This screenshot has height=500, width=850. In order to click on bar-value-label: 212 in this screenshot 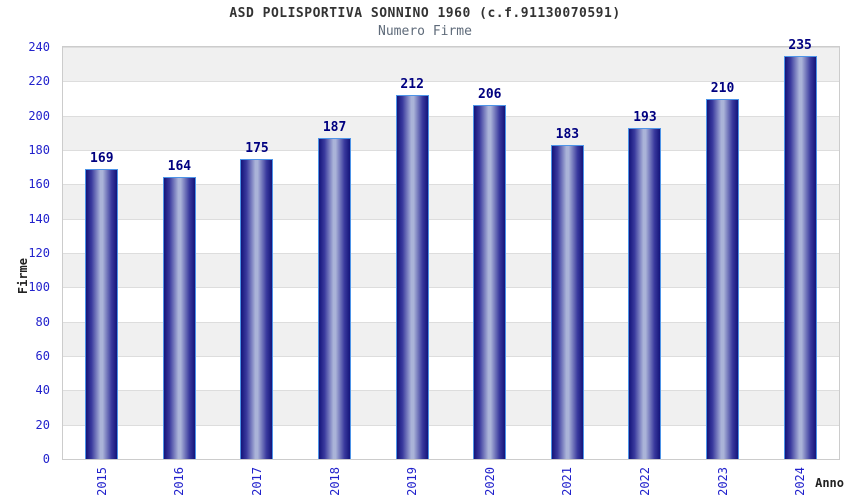, I will do `click(412, 85)`.